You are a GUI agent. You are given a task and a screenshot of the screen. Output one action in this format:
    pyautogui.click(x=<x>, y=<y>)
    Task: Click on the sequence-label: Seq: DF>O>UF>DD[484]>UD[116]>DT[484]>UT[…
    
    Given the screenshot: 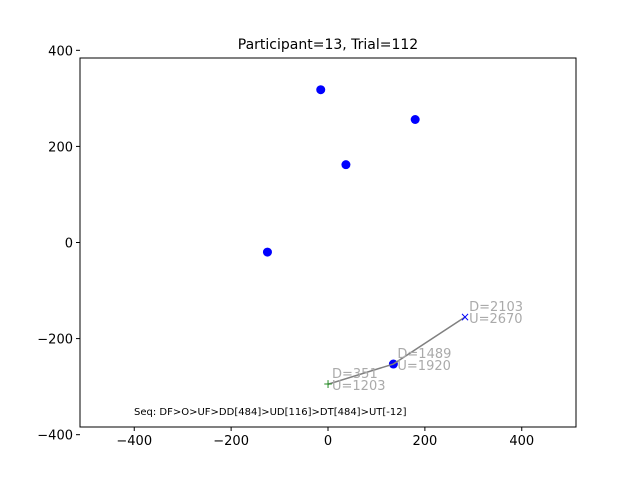 What is the action you would take?
    pyautogui.click(x=270, y=412)
    